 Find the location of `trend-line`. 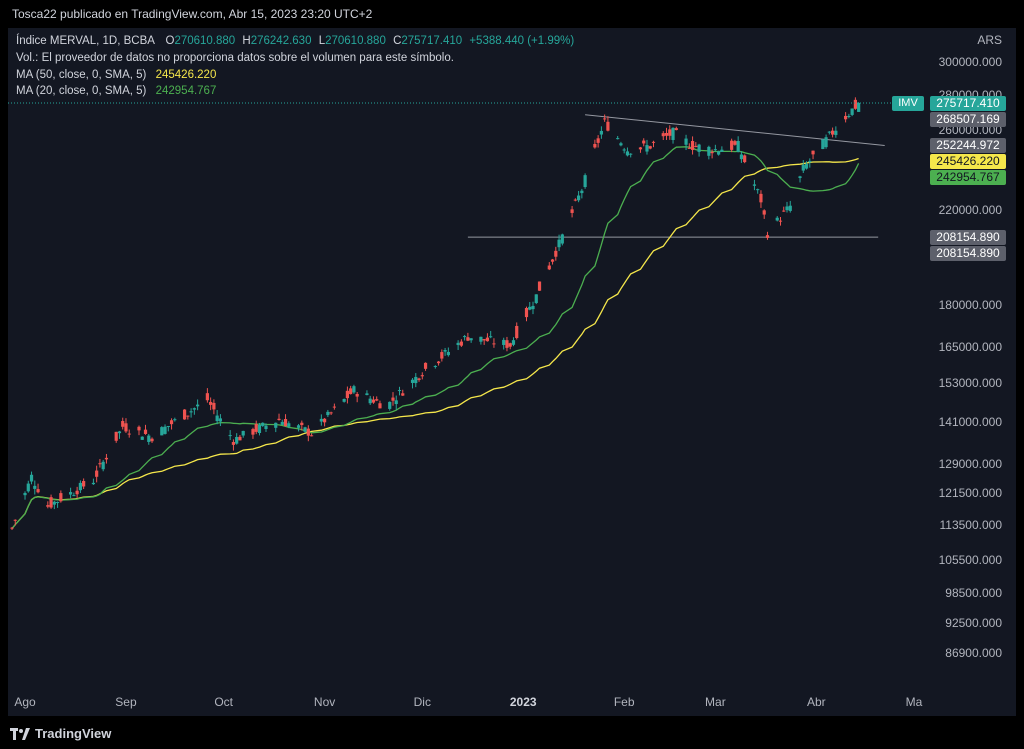

trend-line is located at coordinates (735, 130).